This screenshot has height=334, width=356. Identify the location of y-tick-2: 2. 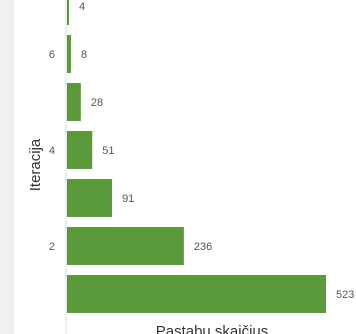
(52, 247).